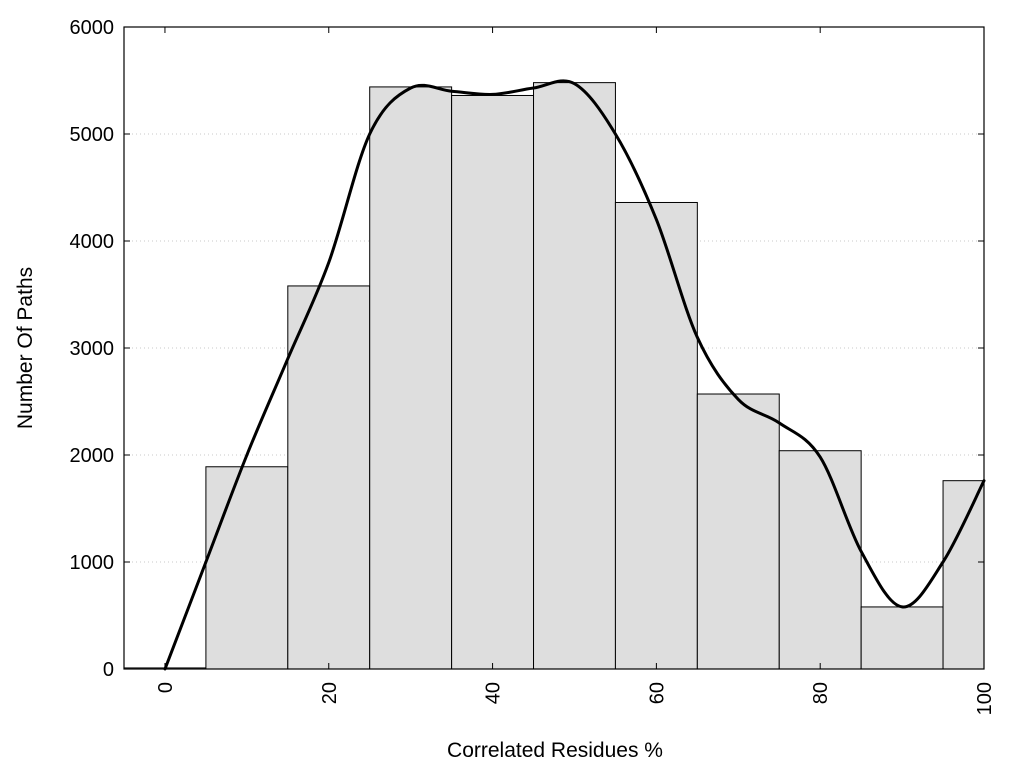  Describe the element at coordinates (92, 563) in the screenshot. I see `y-tick-label: 1000` at that location.